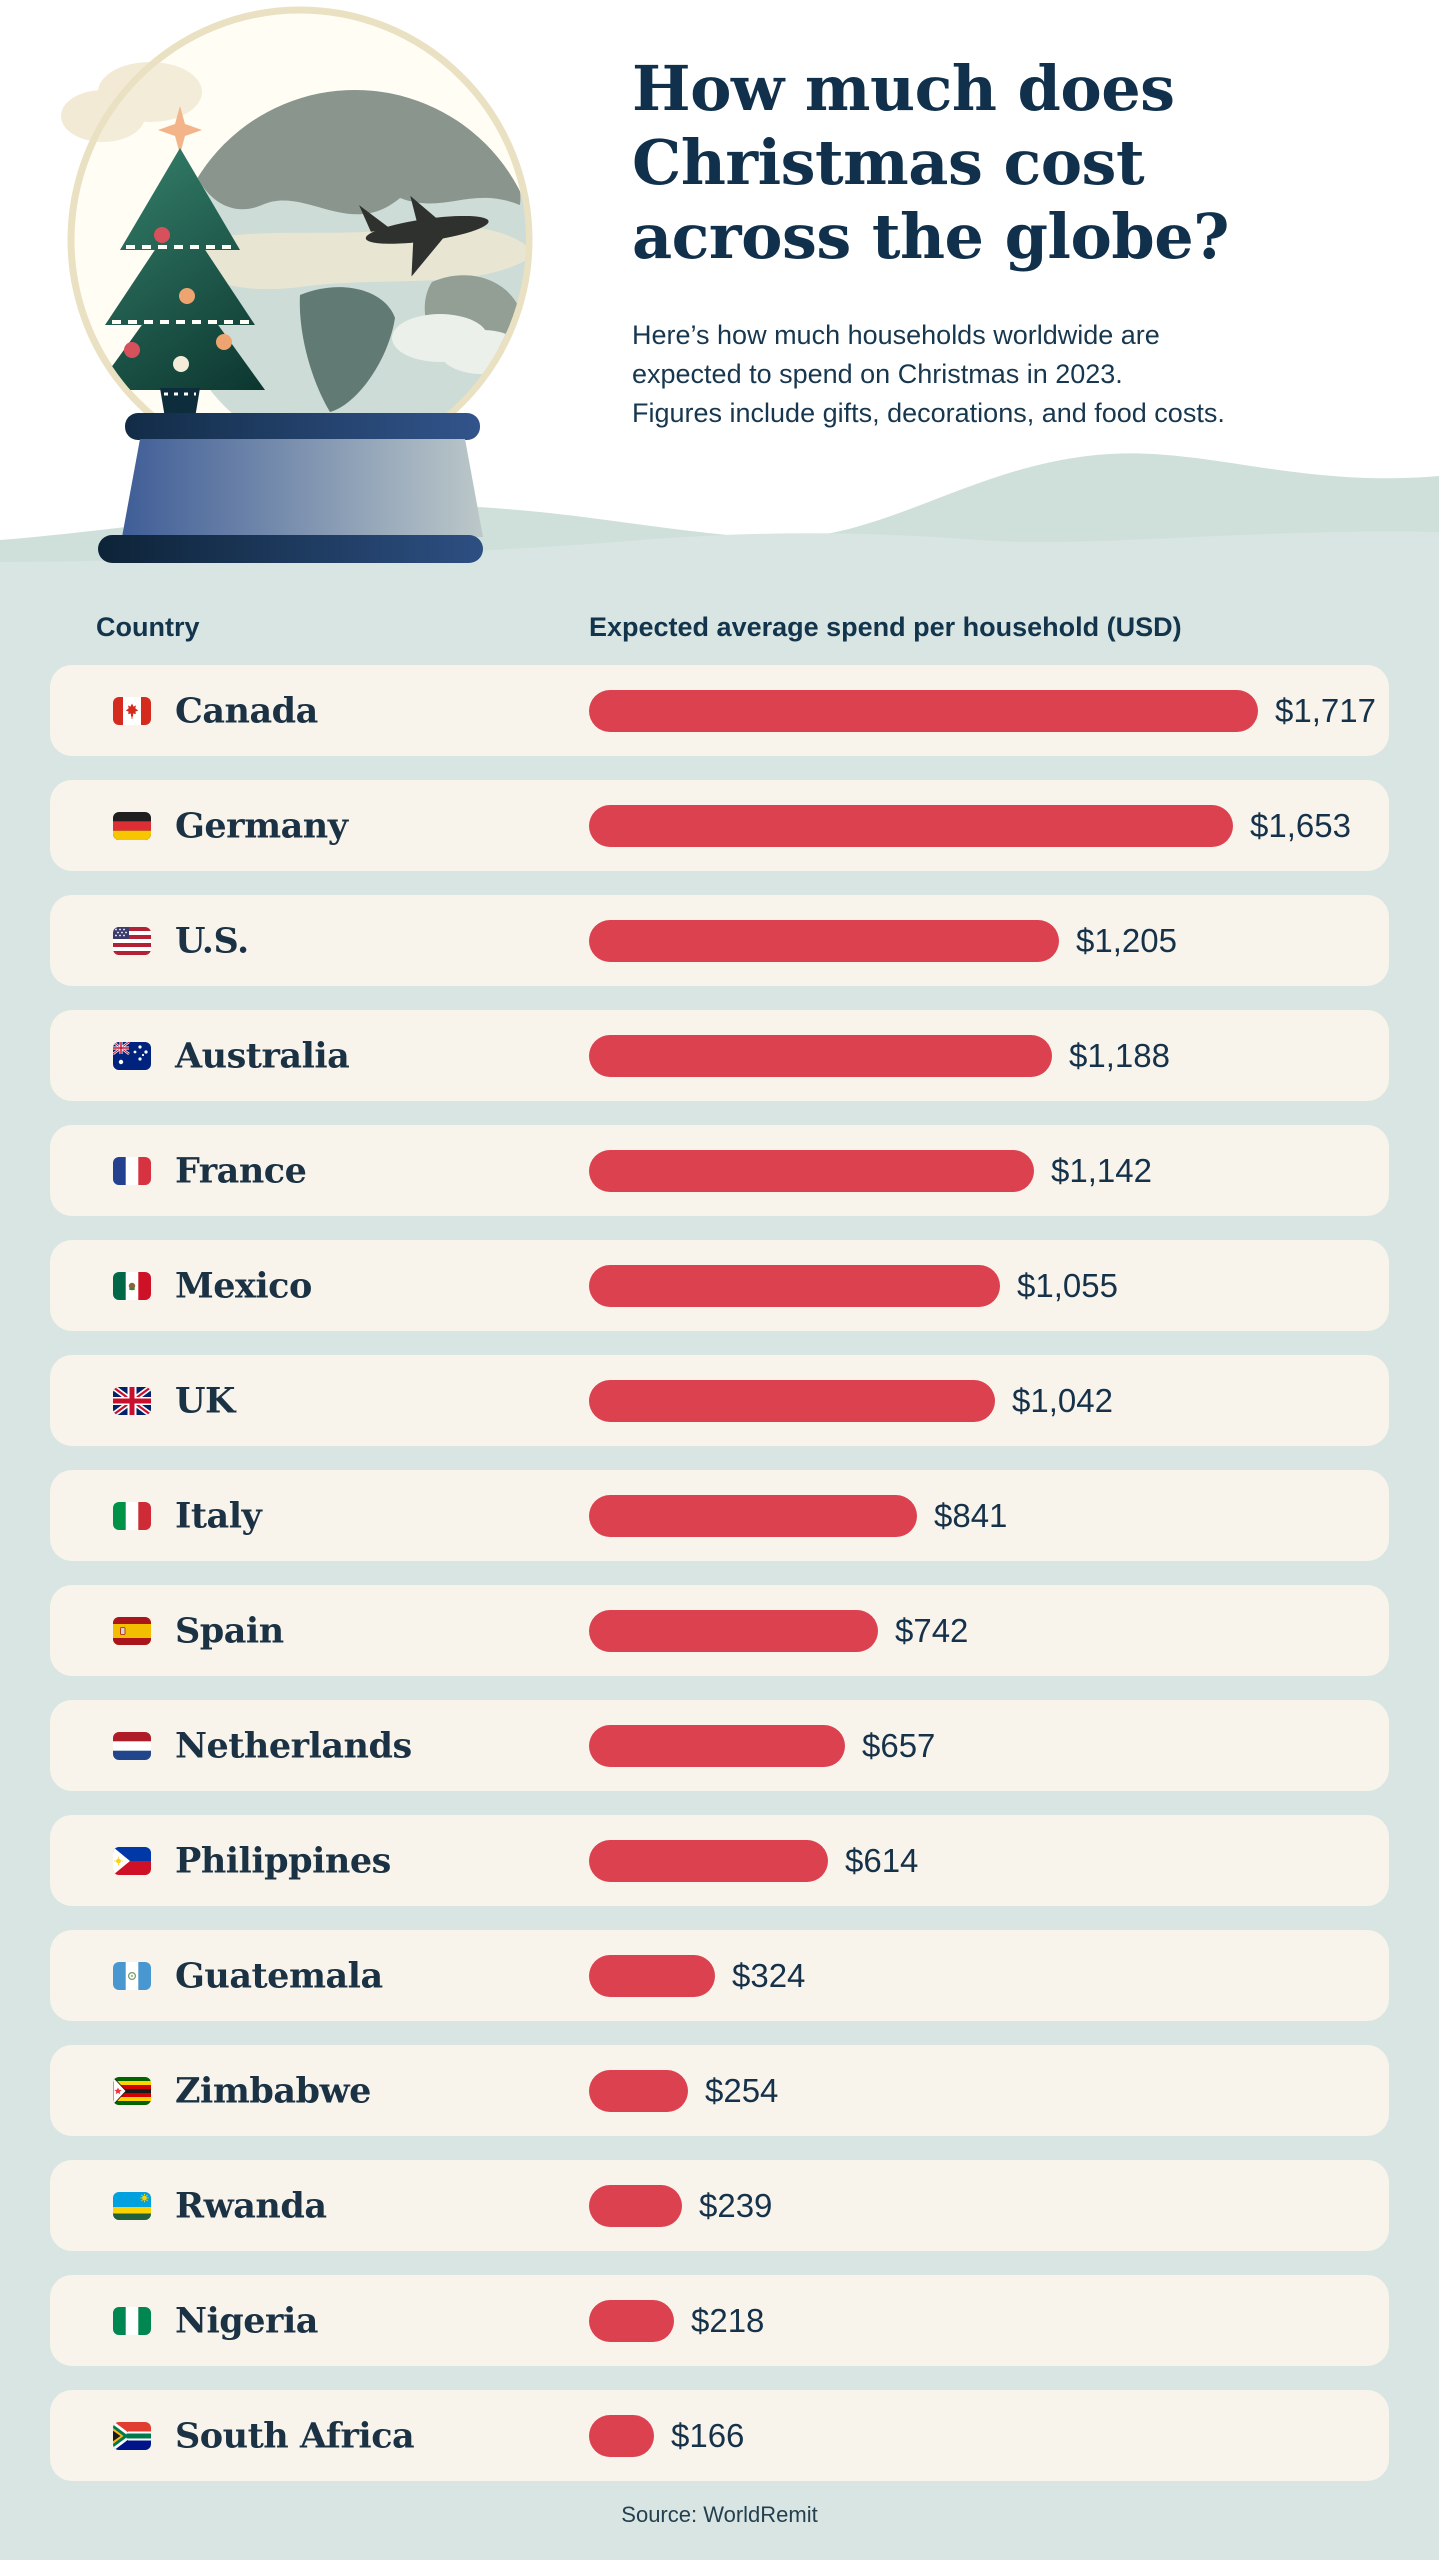  What do you see at coordinates (180, 130) in the screenshot?
I see `star-icon` at bounding box center [180, 130].